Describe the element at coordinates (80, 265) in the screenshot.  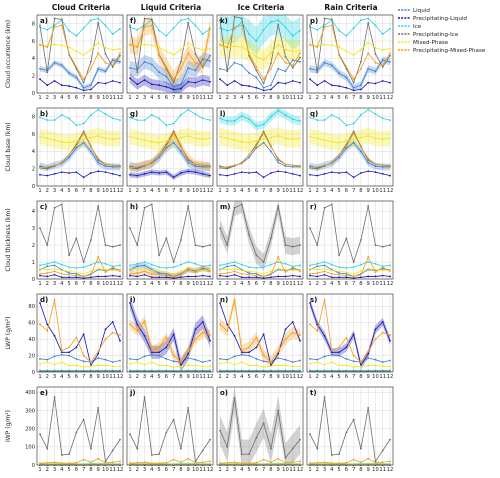
I see `series-line-ice` at that location.